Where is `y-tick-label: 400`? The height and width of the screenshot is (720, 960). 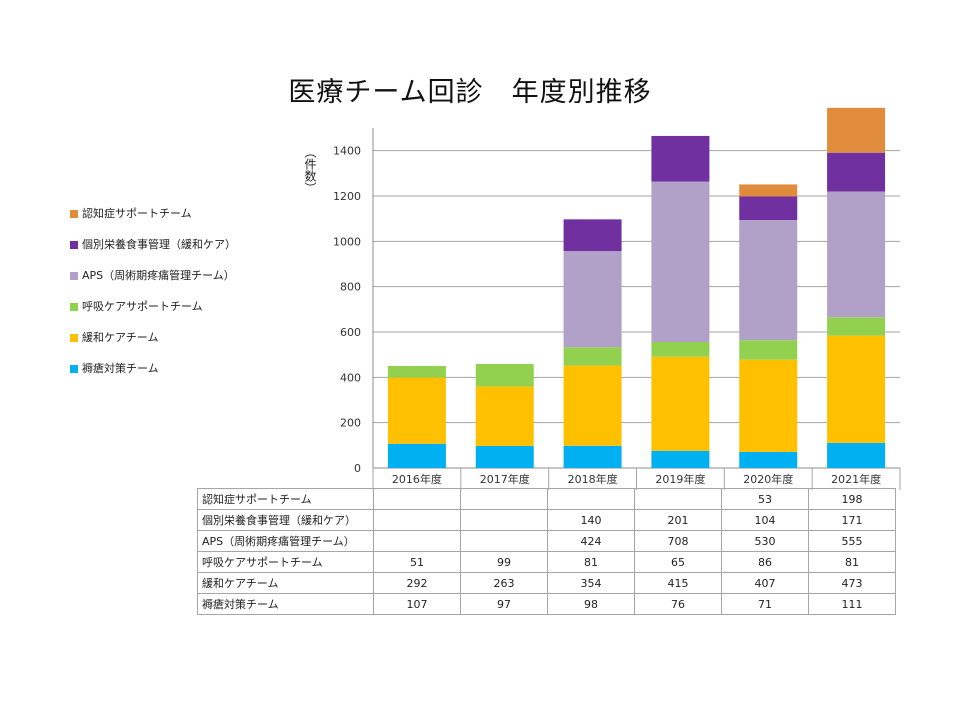 y-tick-label: 400 is located at coordinates (350, 377).